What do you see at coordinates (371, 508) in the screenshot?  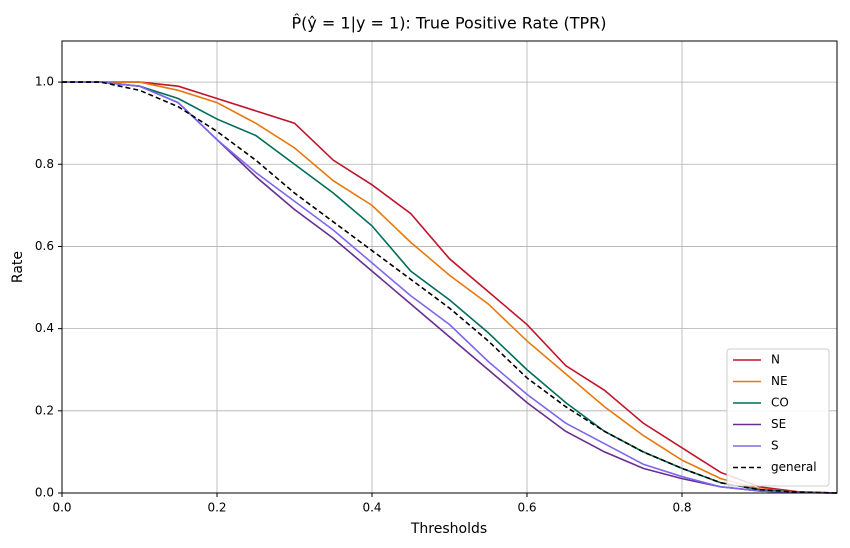 I see `x-tick-label: 0.4` at bounding box center [371, 508].